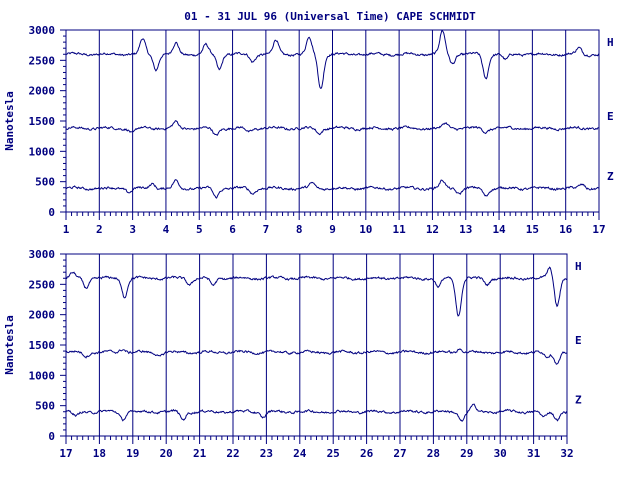 The width and height of the screenshot is (640, 480). What do you see at coordinates (166, 453) in the screenshot?
I see `x-tick-label: 20` at bounding box center [166, 453].